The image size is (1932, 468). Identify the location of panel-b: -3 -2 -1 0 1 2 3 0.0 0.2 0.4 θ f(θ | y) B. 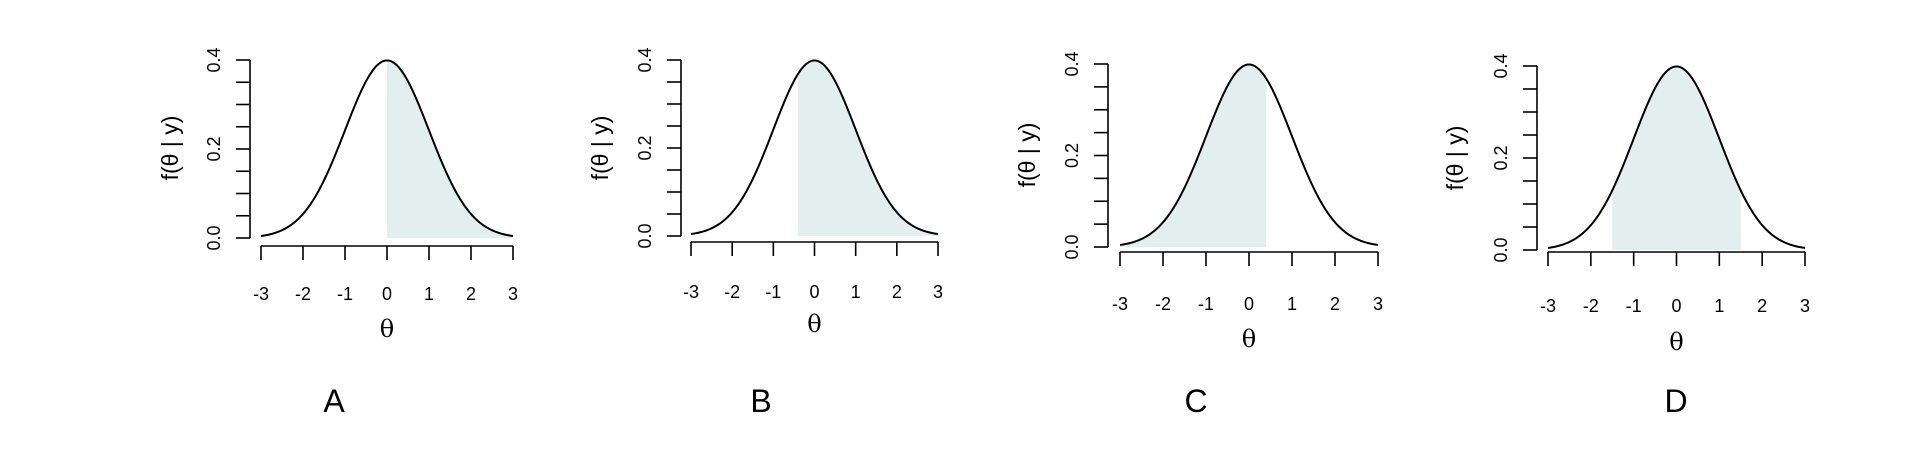
(765, 233).